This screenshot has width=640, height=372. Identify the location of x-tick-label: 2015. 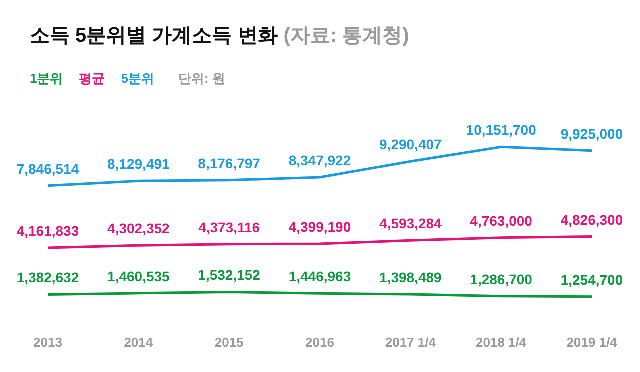
(229, 342).